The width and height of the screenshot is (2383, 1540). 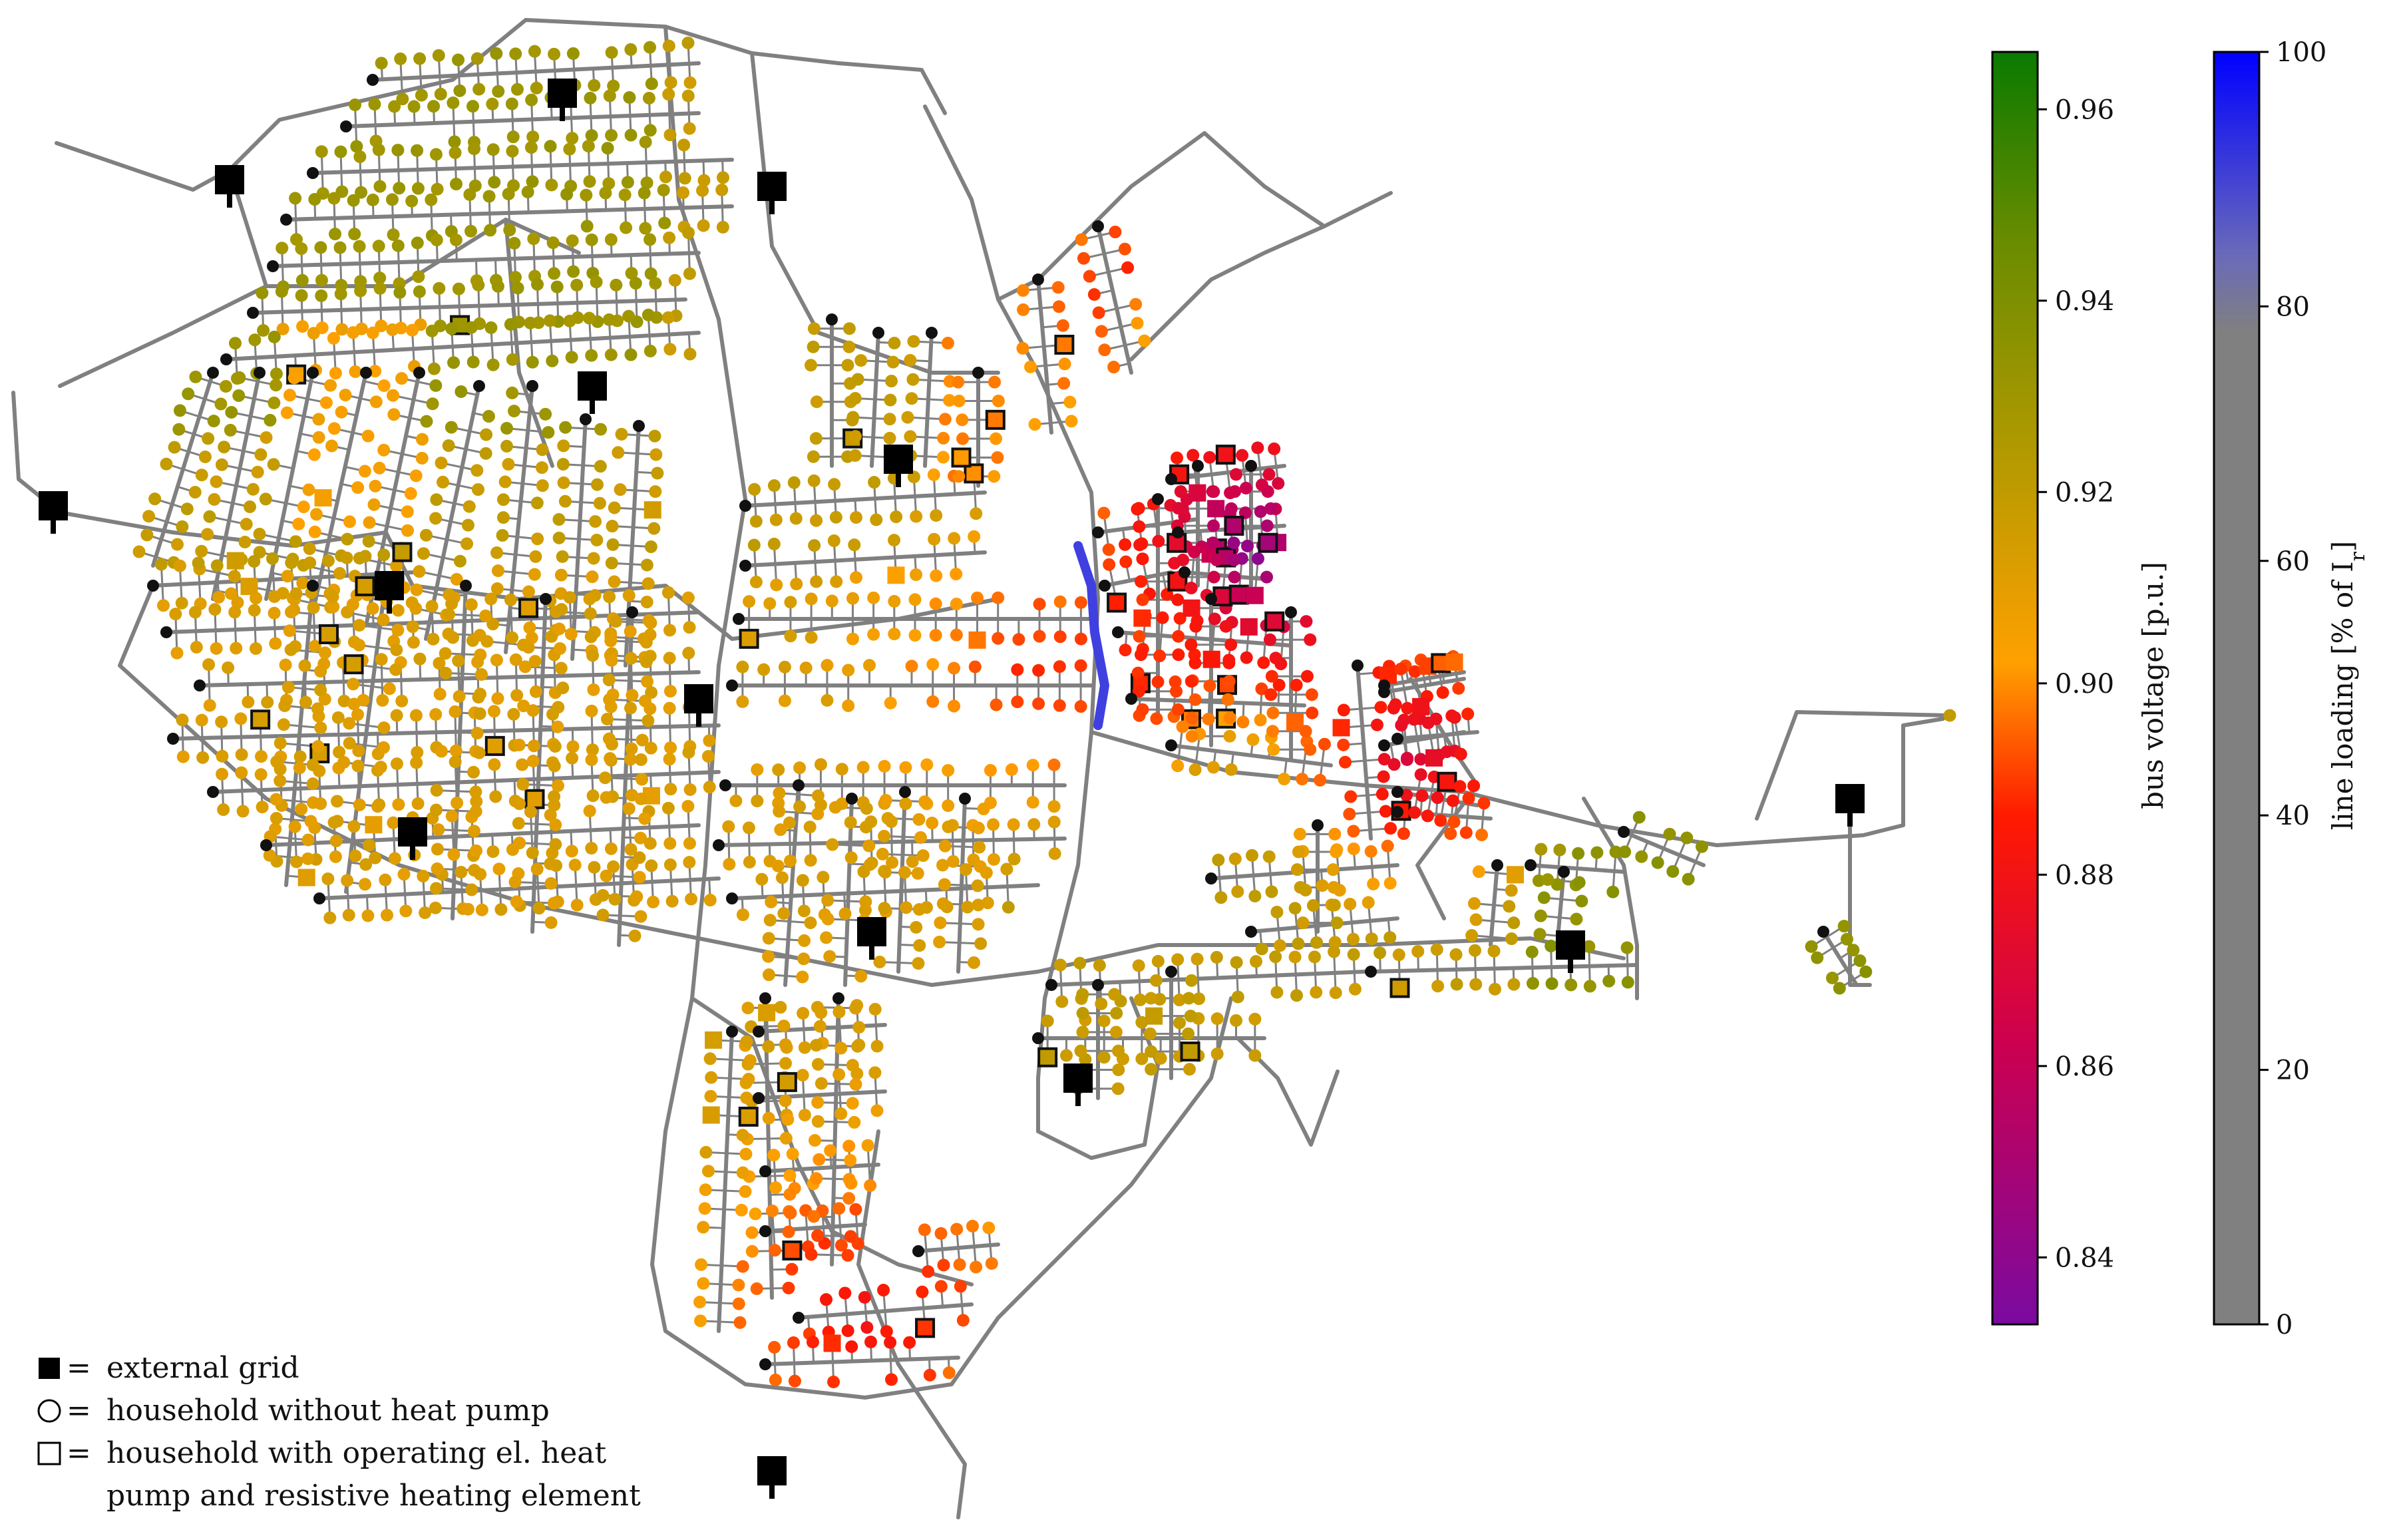 I want to click on legend-equals-1: =, so click(x=79, y=1368).